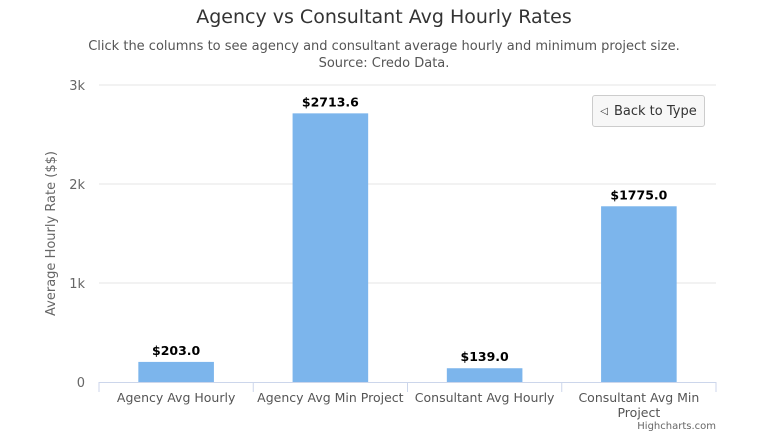 This screenshot has width=768, height=443. Describe the element at coordinates (485, 397) in the screenshot. I see `x-tick-label: Consultant Avg Hourly` at that location.